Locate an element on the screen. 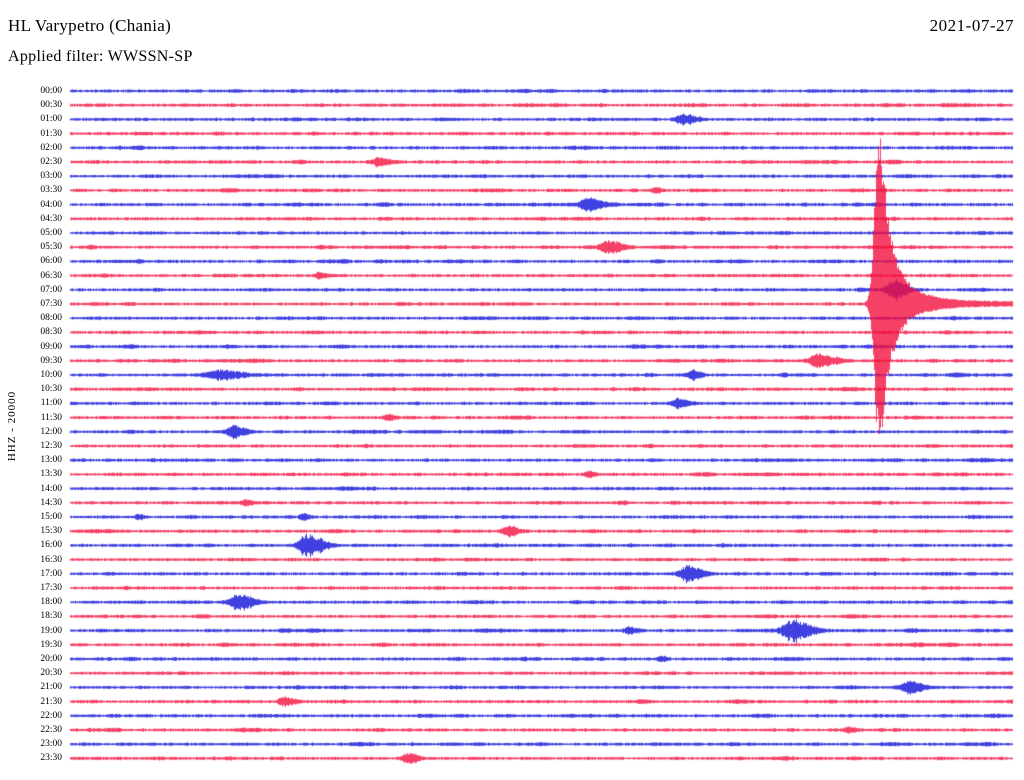  row-time-label: 14:30 is located at coordinates (51, 502).